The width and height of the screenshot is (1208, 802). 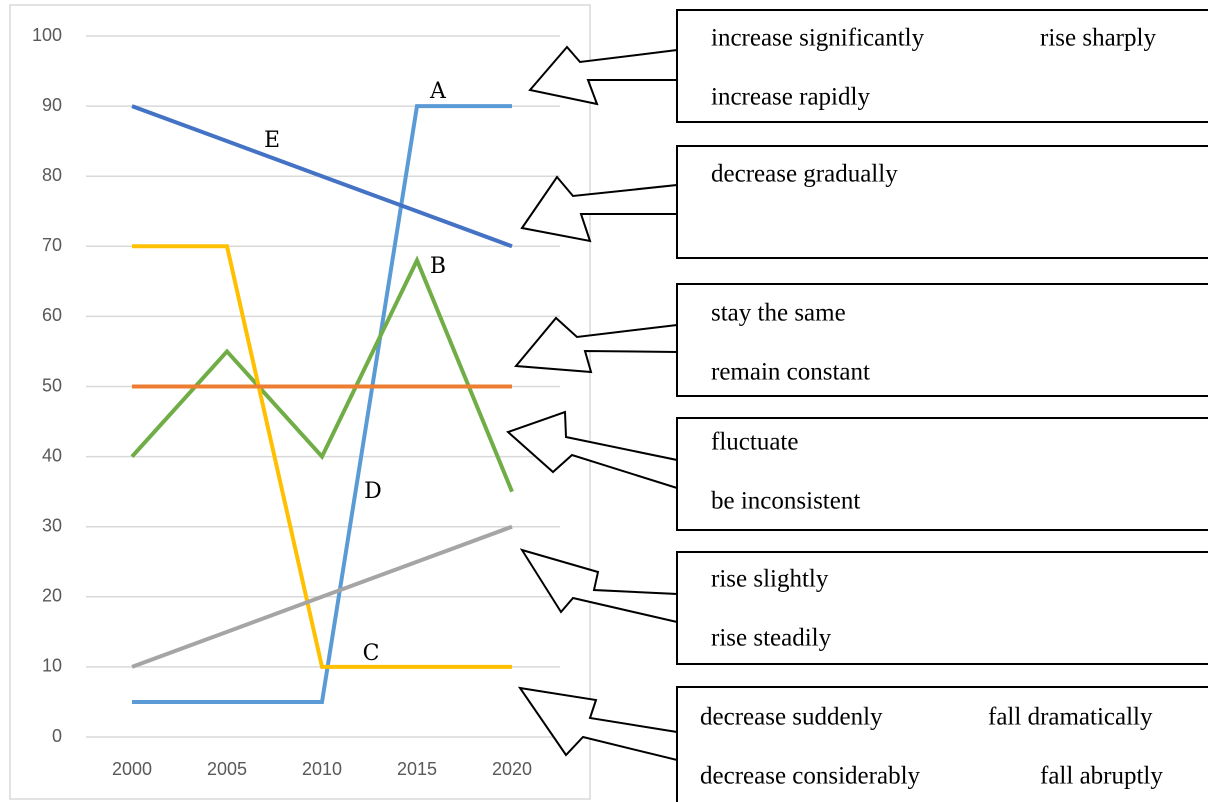 What do you see at coordinates (52, 666) in the screenshot?
I see `y-tick-label: 10` at bounding box center [52, 666].